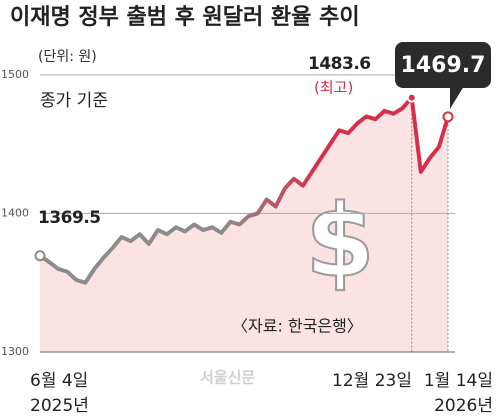  What do you see at coordinates (457, 97) in the screenshot?
I see `callout-pointer` at bounding box center [457, 97].